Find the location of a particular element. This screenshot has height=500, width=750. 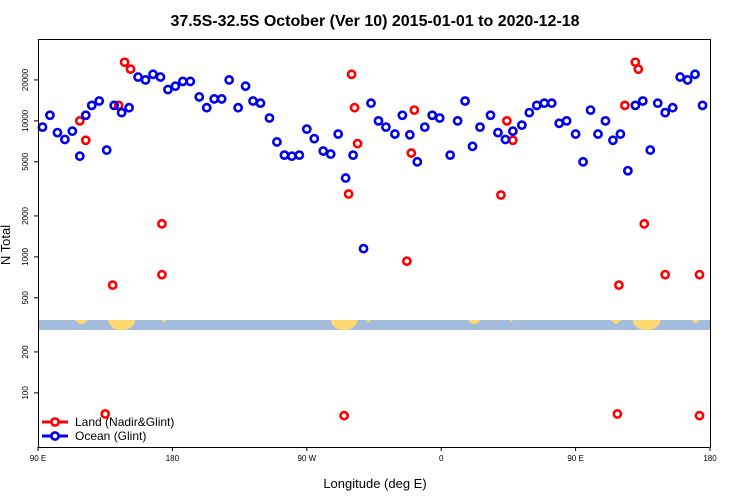

y-tick-label: 500 is located at coordinates (25, 298).